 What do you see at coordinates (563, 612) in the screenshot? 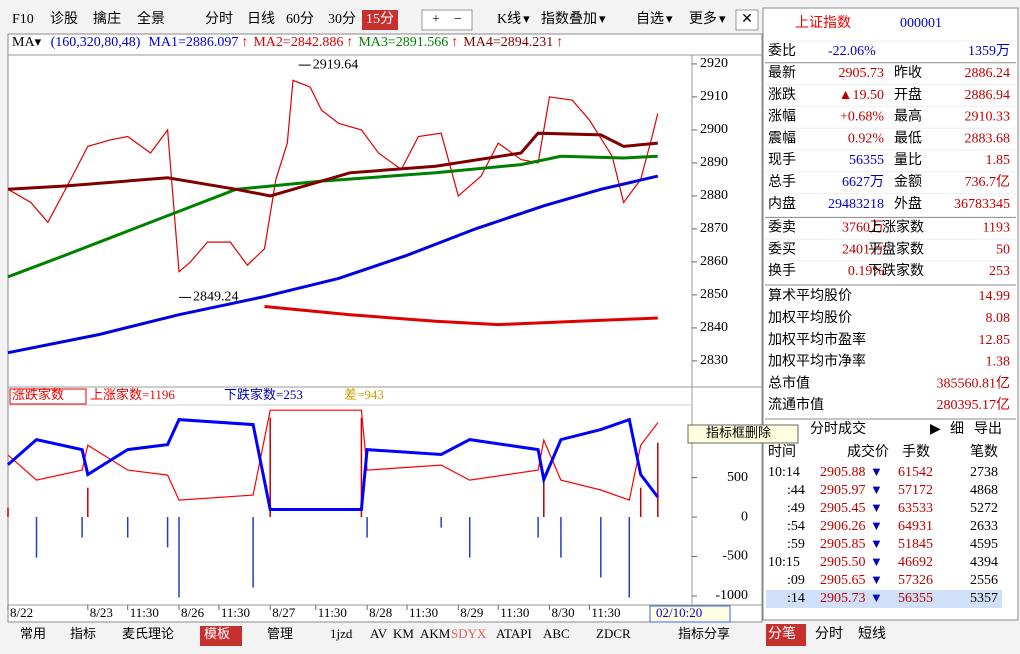
I see `x-tick-label: 8/30` at bounding box center [563, 612].